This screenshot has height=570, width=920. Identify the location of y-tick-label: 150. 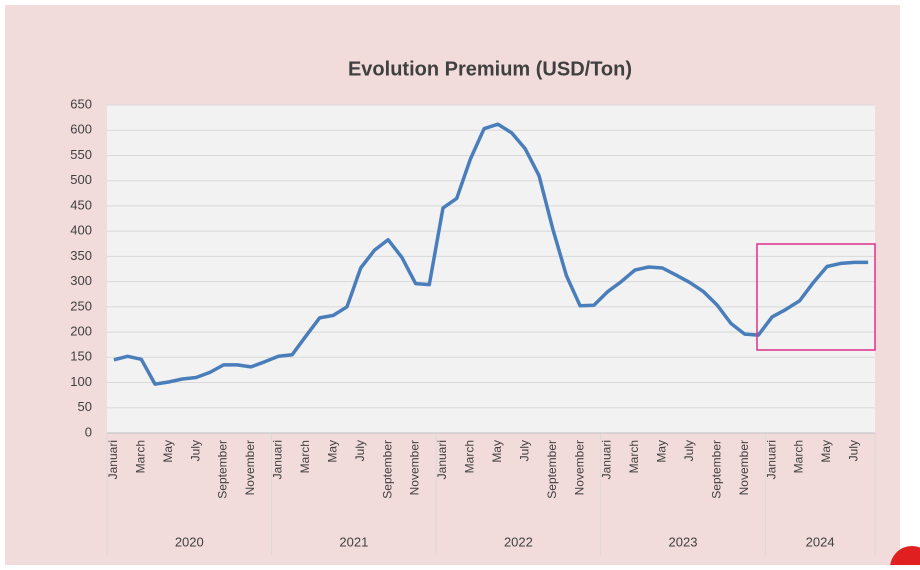
(81, 356).